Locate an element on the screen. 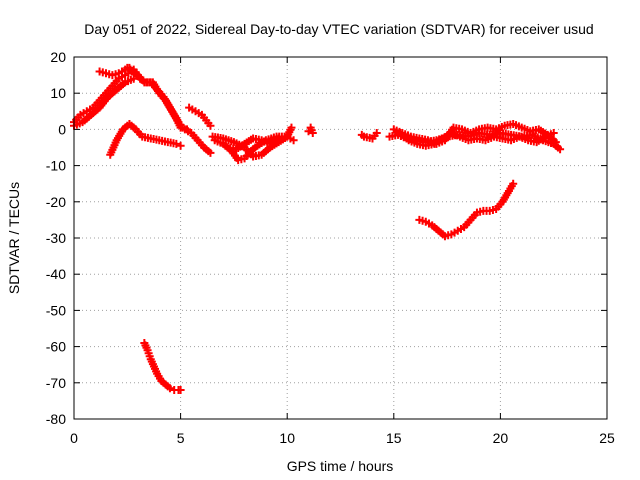 The height and width of the screenshot is (480, 640). y-tick-label: -10 is located at coordinates (56, 166).